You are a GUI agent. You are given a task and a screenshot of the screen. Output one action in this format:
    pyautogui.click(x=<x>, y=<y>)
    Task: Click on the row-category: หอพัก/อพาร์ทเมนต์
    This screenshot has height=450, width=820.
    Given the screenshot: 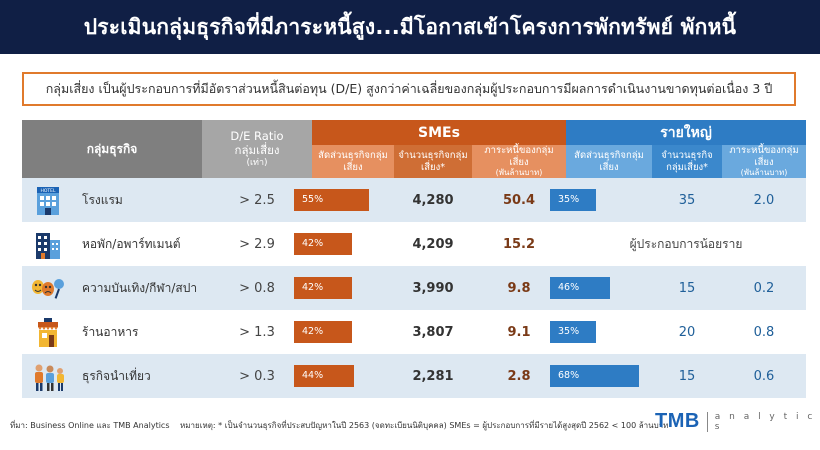 What is the action you would take?
    pyautogui.click(x=131, y=243)
    